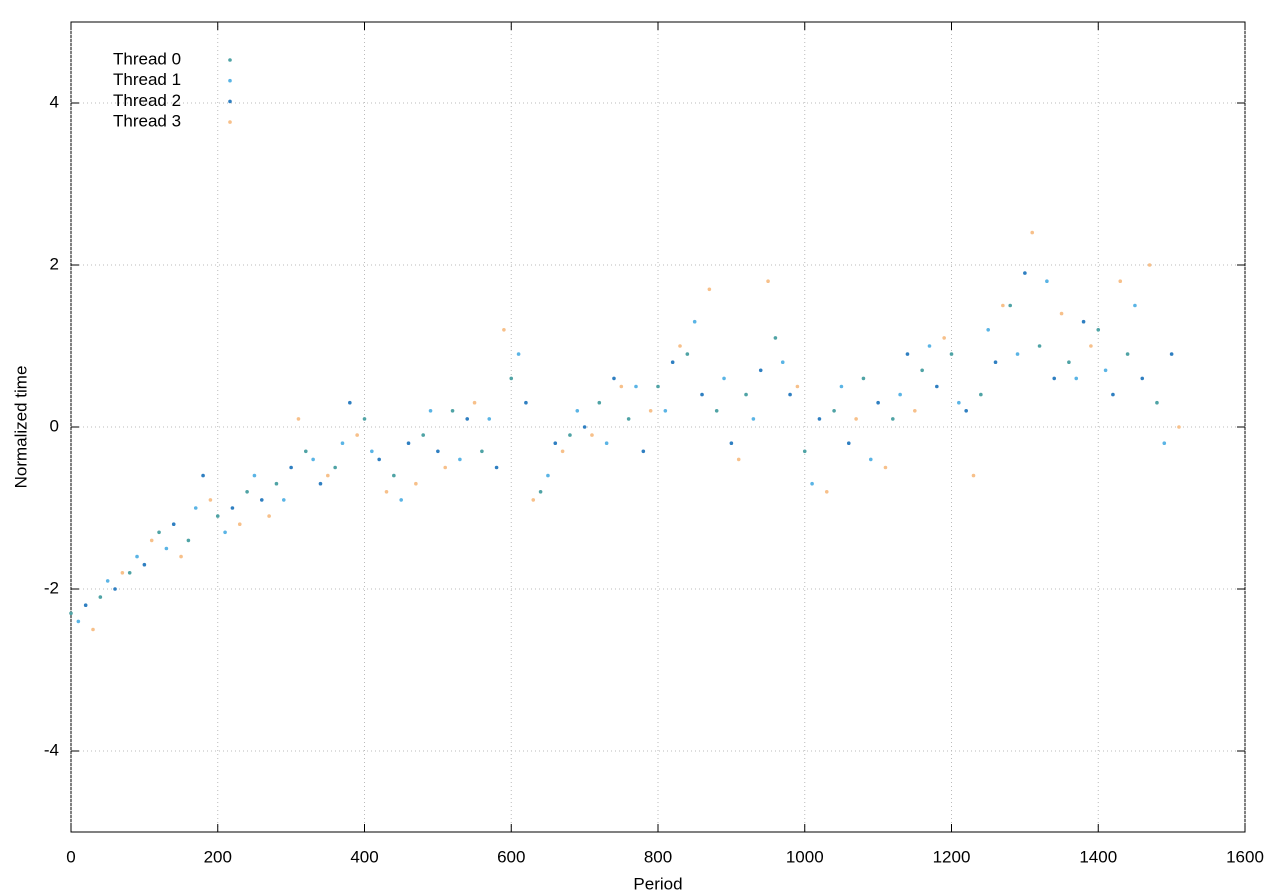 This screenshot has height=896, width=1280. I want to click on x-tick-label: 1400, so click(1098, 856).